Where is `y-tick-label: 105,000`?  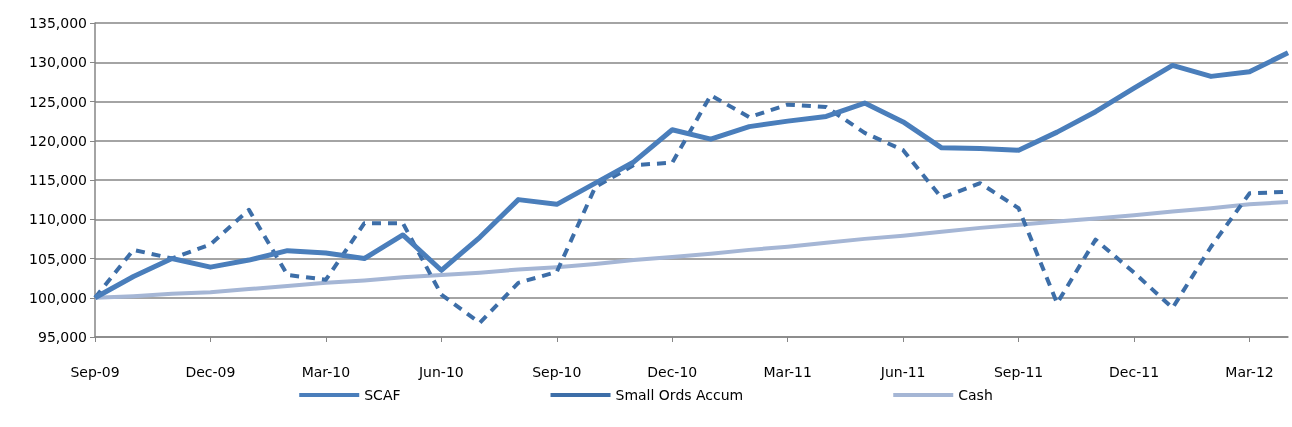
y-tick-label: 105,000 is located at coordinates (58, 258).